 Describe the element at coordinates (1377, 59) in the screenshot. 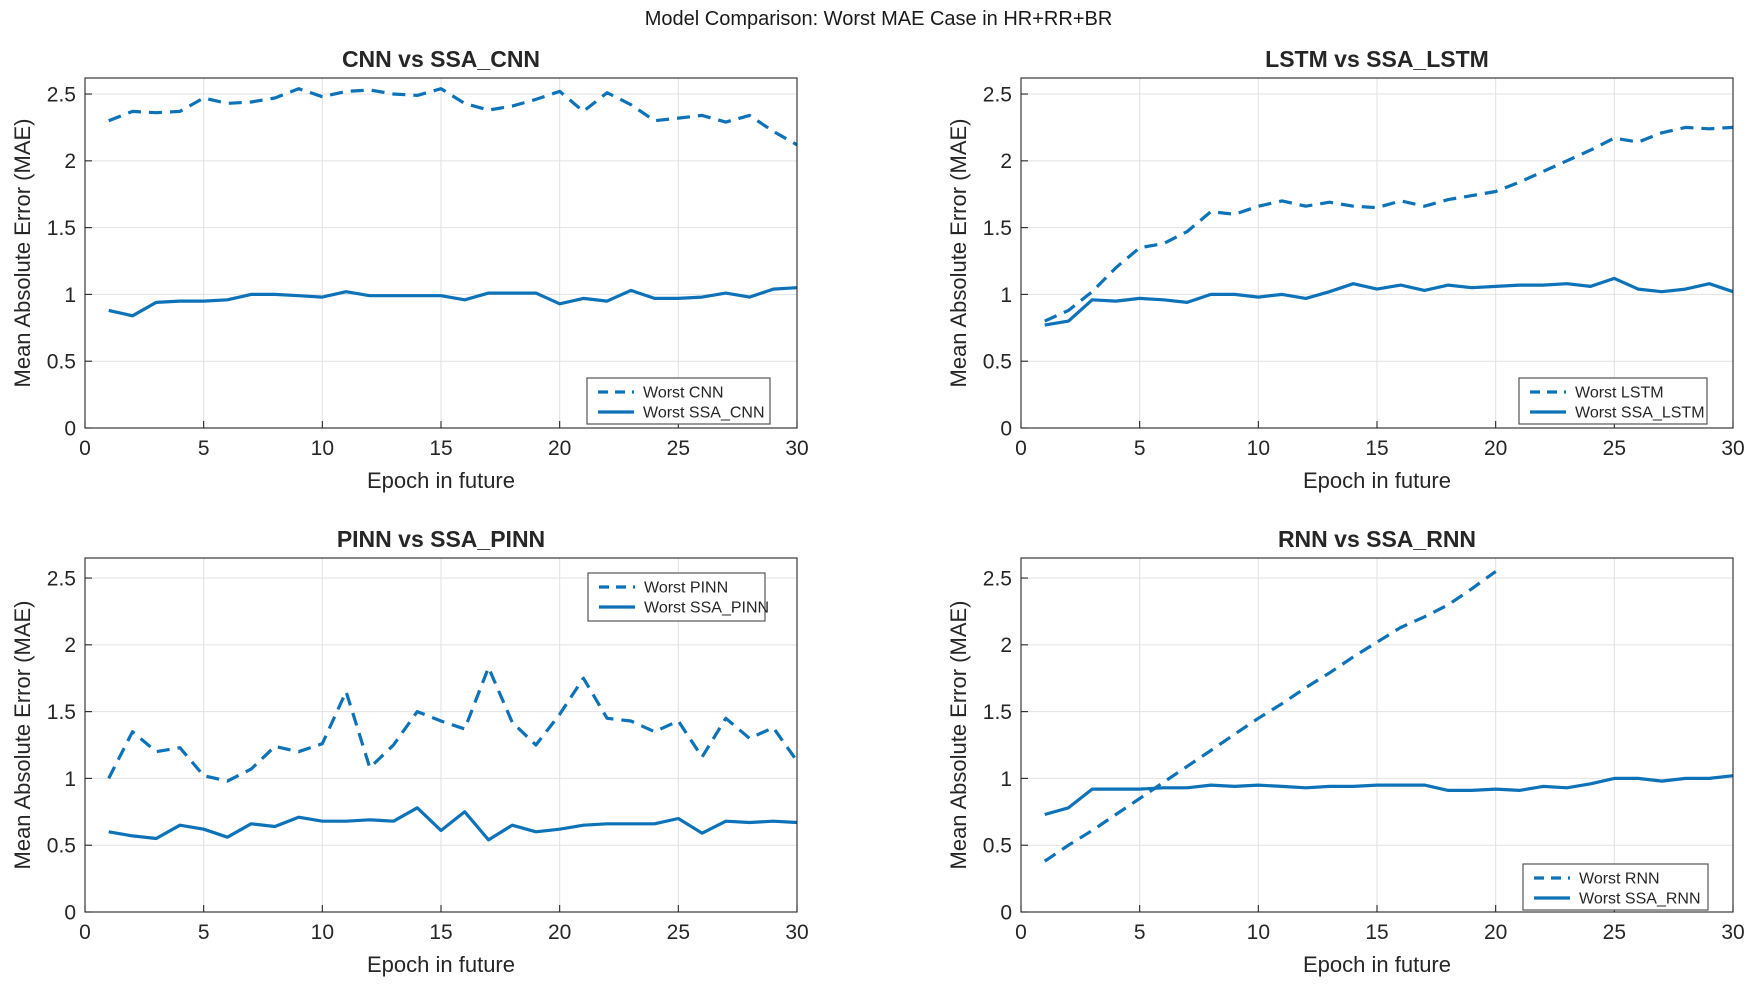

I see `subplot-title: LSTM vs SSA_LSTM` at that location.